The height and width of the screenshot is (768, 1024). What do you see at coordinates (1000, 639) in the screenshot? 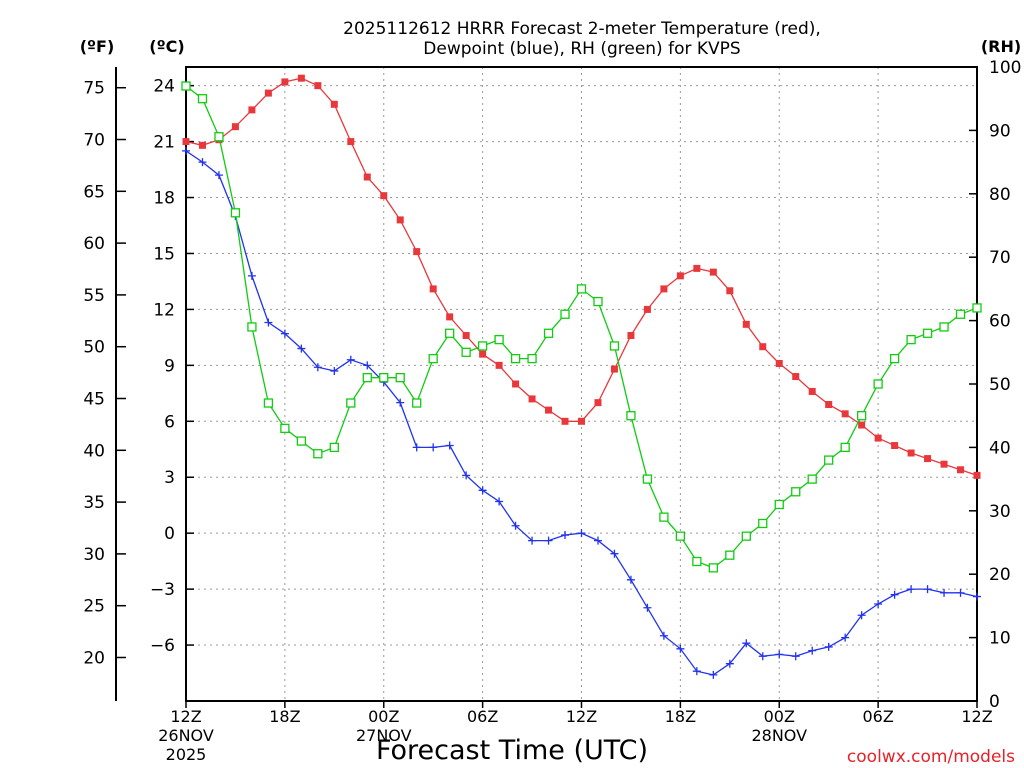
I see `rh-tick-label: 10` at bounding box center [1000, 639].